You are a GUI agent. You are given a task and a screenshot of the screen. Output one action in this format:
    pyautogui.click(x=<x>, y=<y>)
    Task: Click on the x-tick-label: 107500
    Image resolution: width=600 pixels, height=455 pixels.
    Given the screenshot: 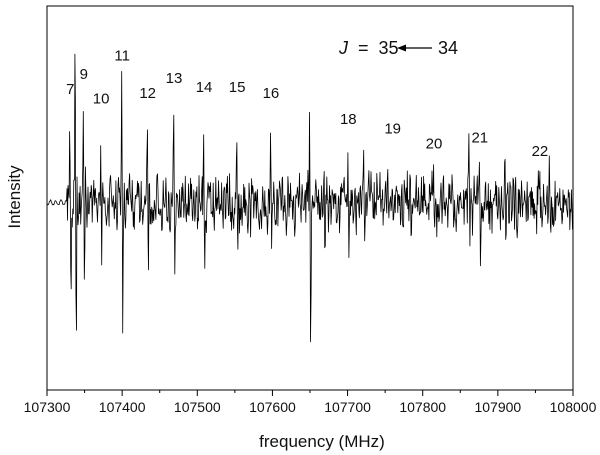 What is the action you would take?
    pyautogui.click(x=197, y=407)
    